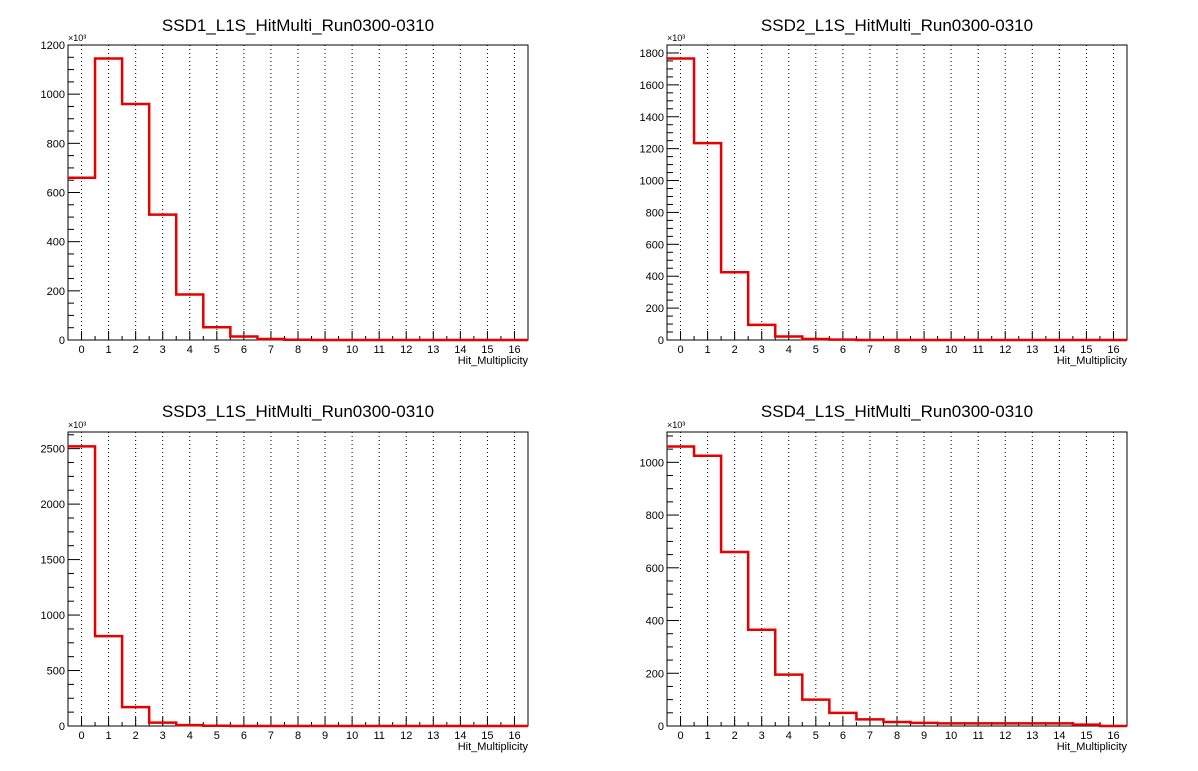 The width and height of the screenshot is (1198, 771). Describe the element at coordinates (897, 411) in the screenshot. I see `chart-title: SSD4_L1S_HitMulti_Run0300-0310` at that location.